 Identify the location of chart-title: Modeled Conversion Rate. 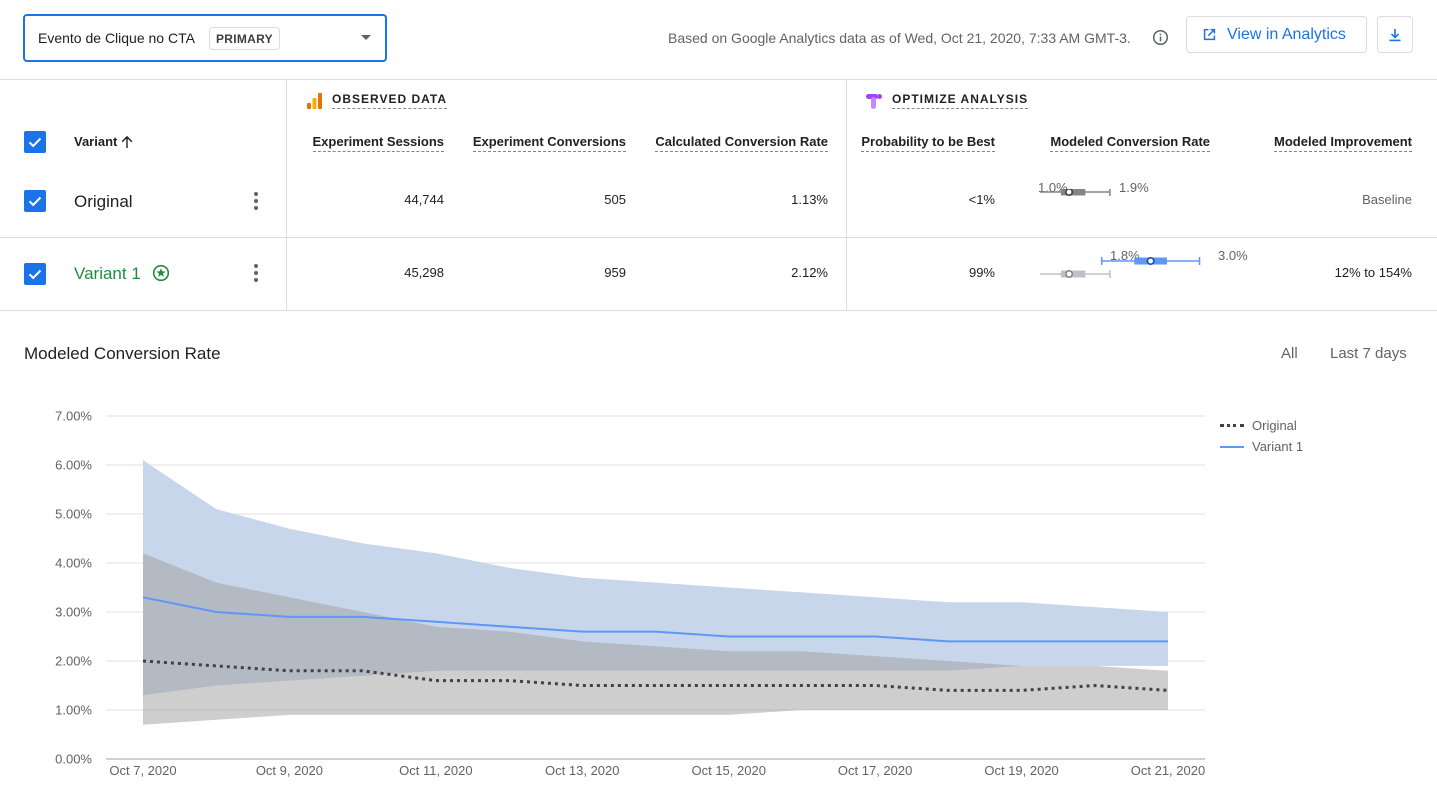
(122, 353).